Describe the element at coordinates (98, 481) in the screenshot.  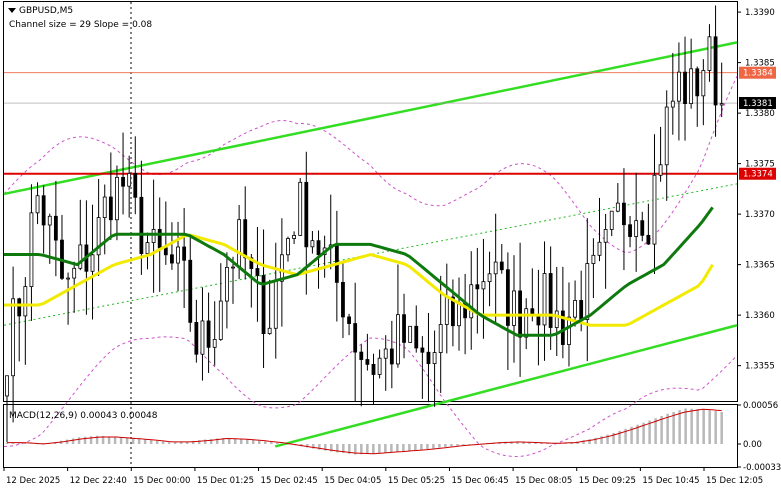
I see `time-tick-label: 12 Dec 22:40` at that location.